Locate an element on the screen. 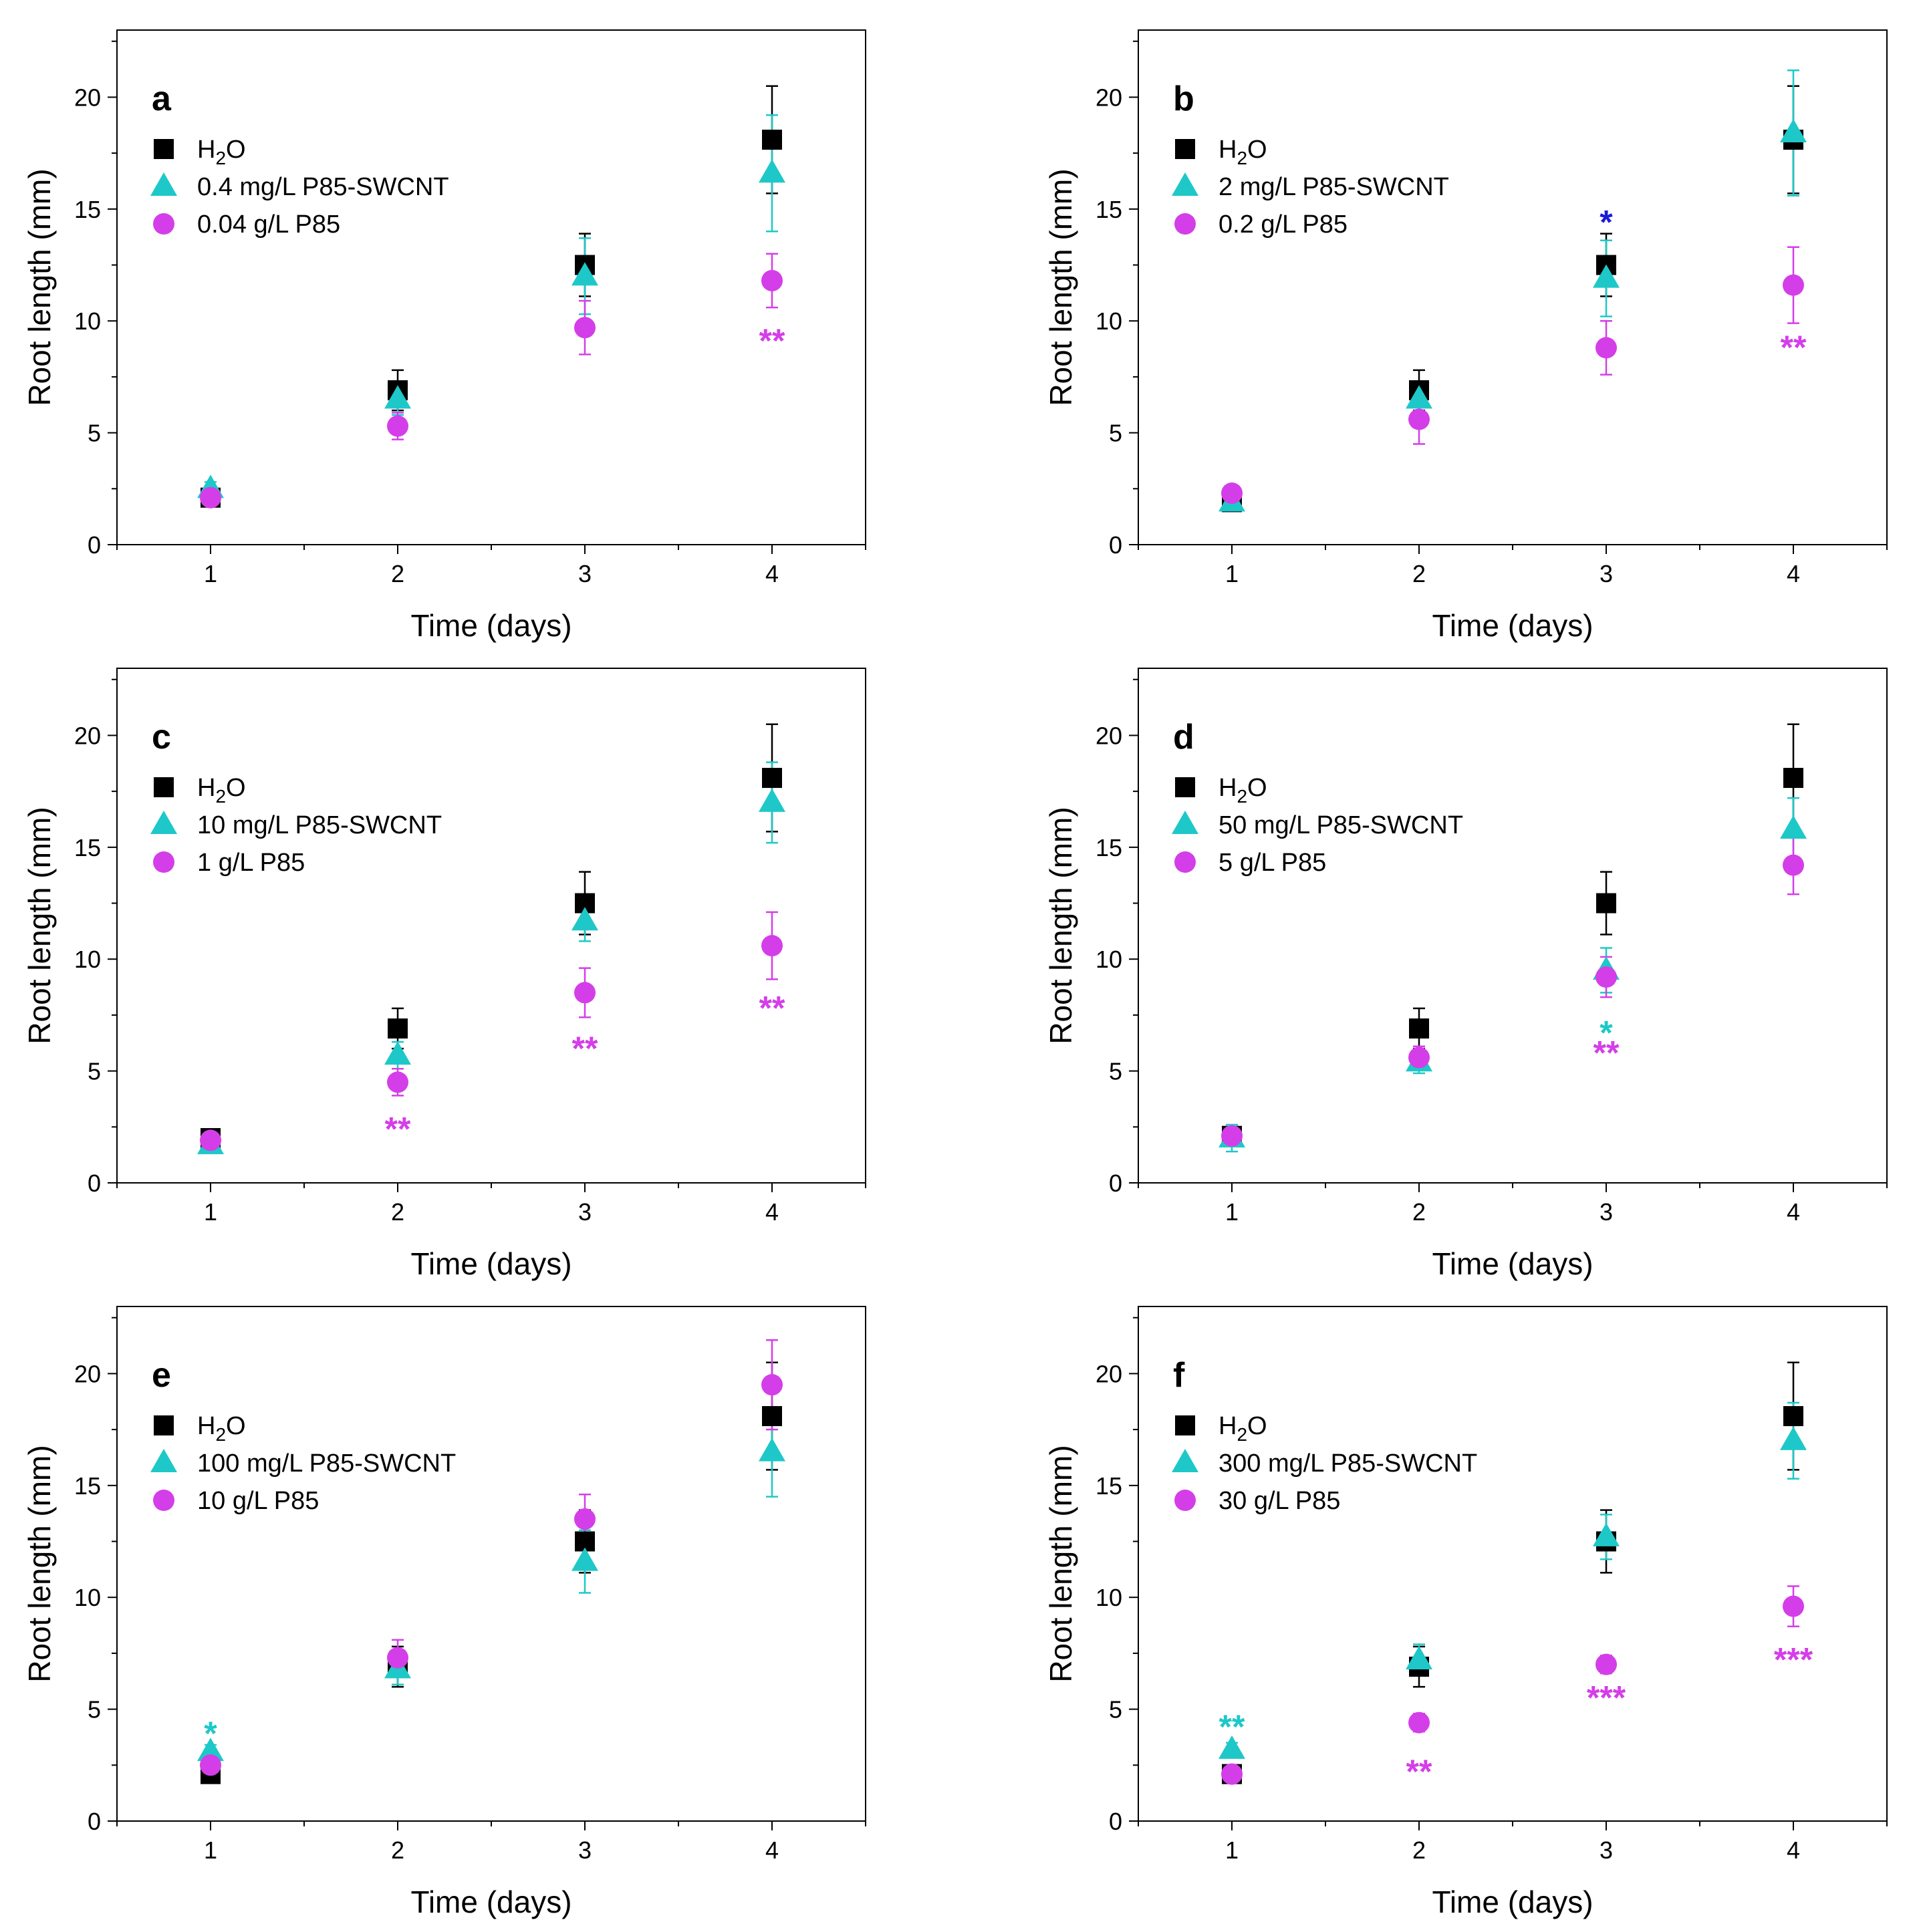  legend: H2O 50 mg/L P85-SWCNT 5 g/L P85 is located at coordinates (1317, 825).